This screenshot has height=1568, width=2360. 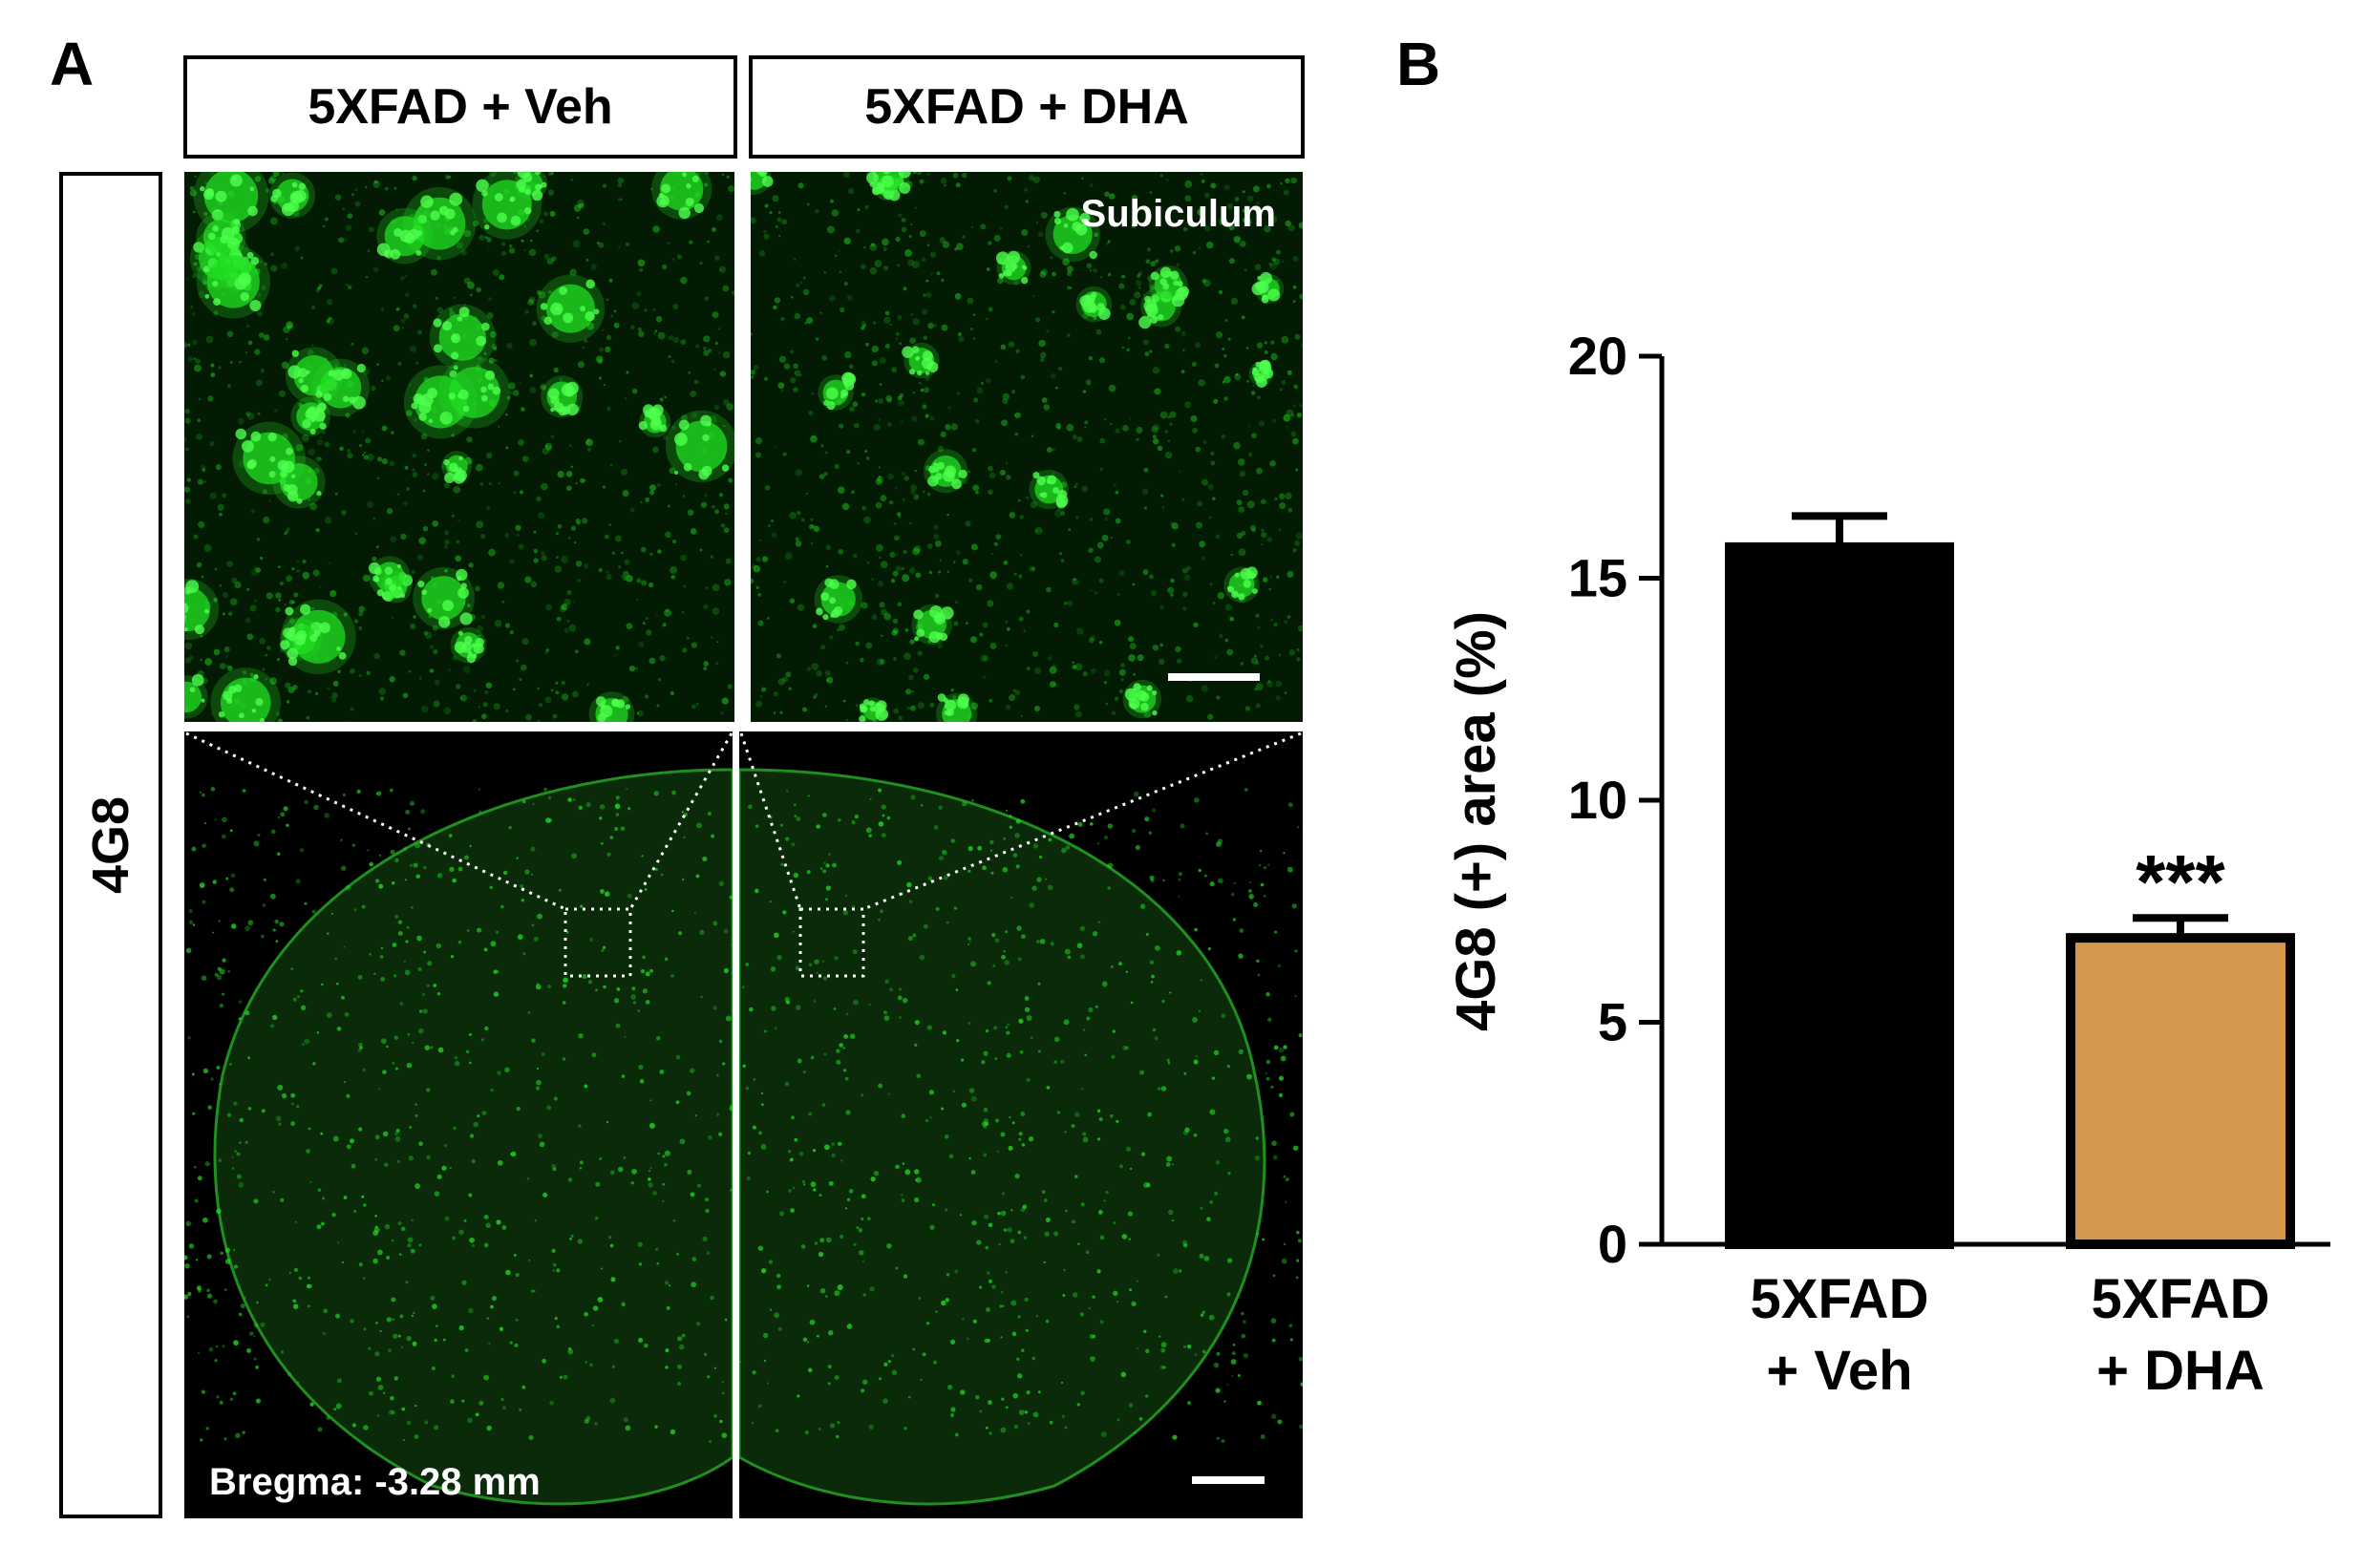 I want to click on row-label-box: 4G8, so click(x=110, y=845).